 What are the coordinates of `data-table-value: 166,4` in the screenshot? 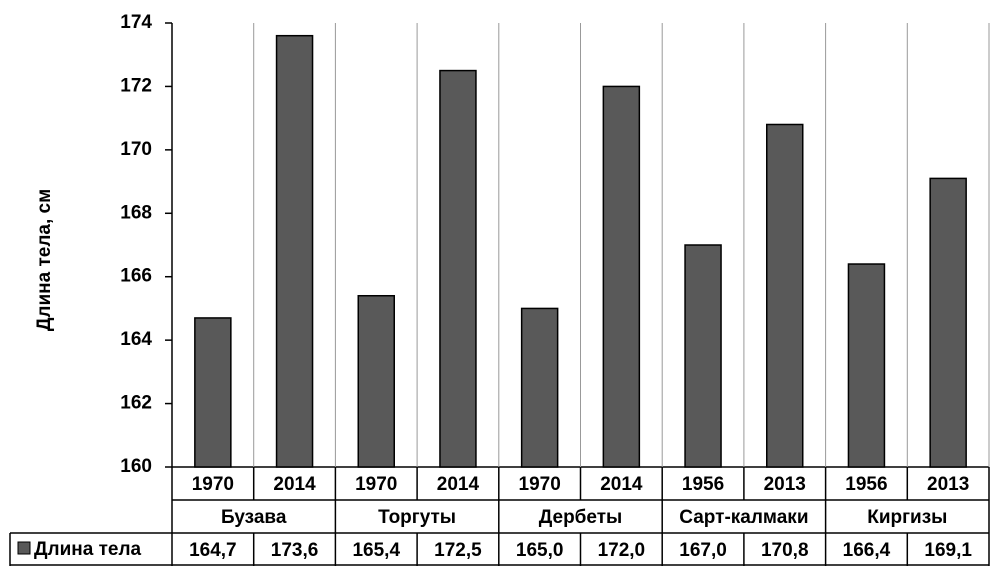 It's located at (867, 550).